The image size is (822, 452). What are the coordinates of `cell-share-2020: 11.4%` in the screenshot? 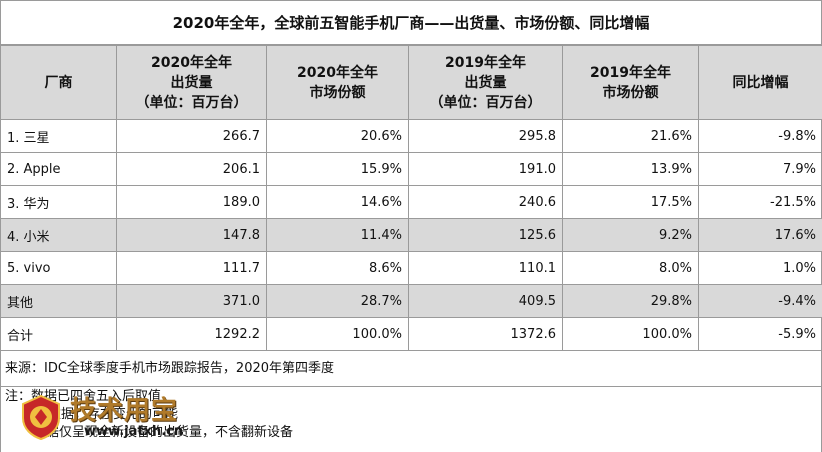 It's located at (337, 235).